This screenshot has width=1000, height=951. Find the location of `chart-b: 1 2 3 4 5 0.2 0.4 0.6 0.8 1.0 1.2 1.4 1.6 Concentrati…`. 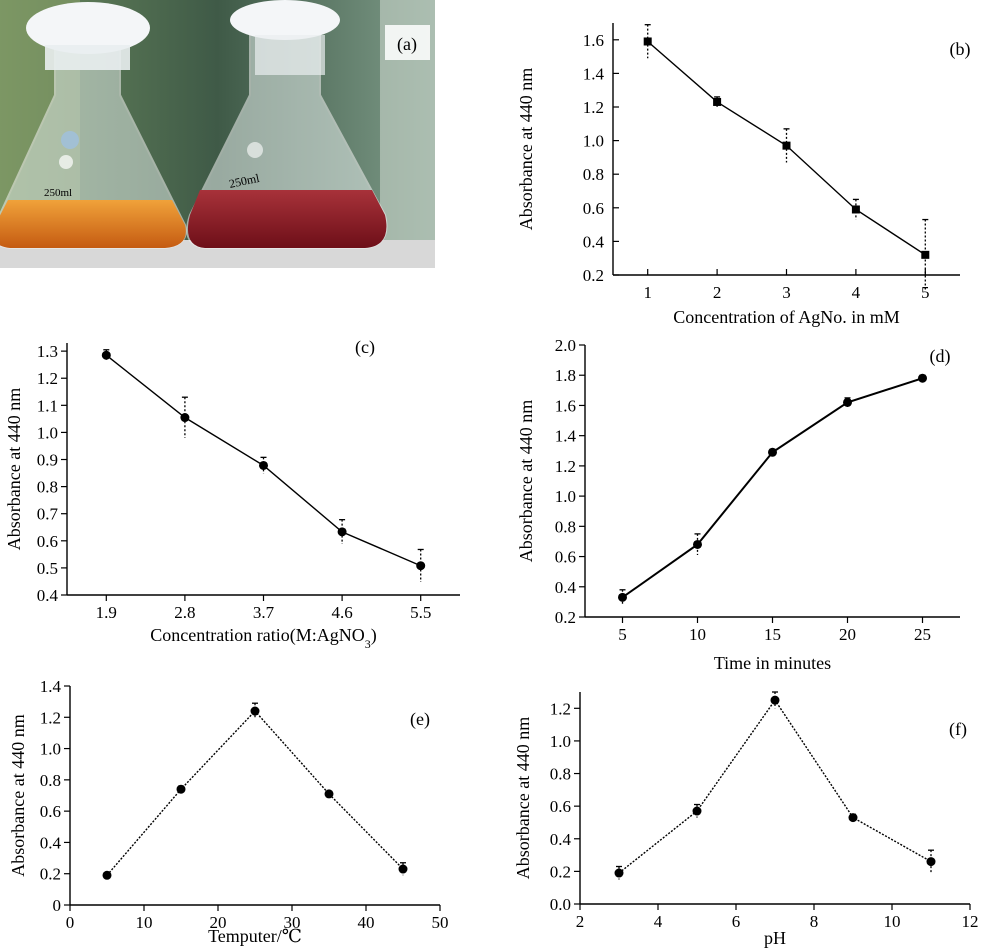

chart-b: 1 2 3 4 5 0.2 0.4 0.6 0.8 1.0 1.2 1.4 1.6 Concentrati… is located at coordinates (743, 175).